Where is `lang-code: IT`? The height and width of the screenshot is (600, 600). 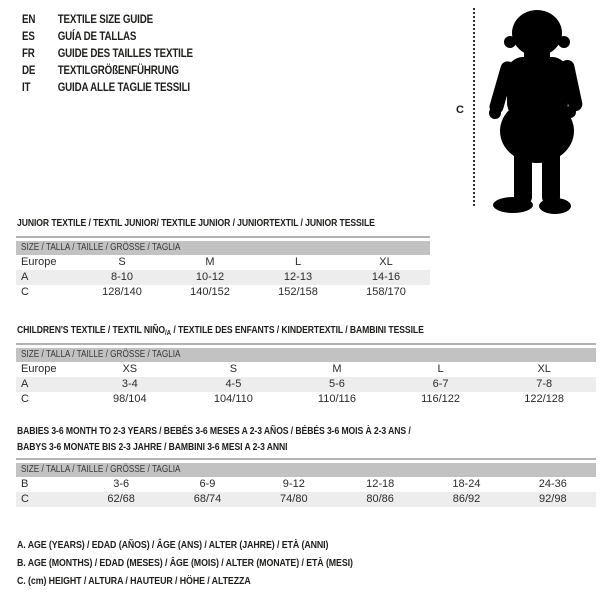 lang-code: IT is located at coordinates (26, 88).